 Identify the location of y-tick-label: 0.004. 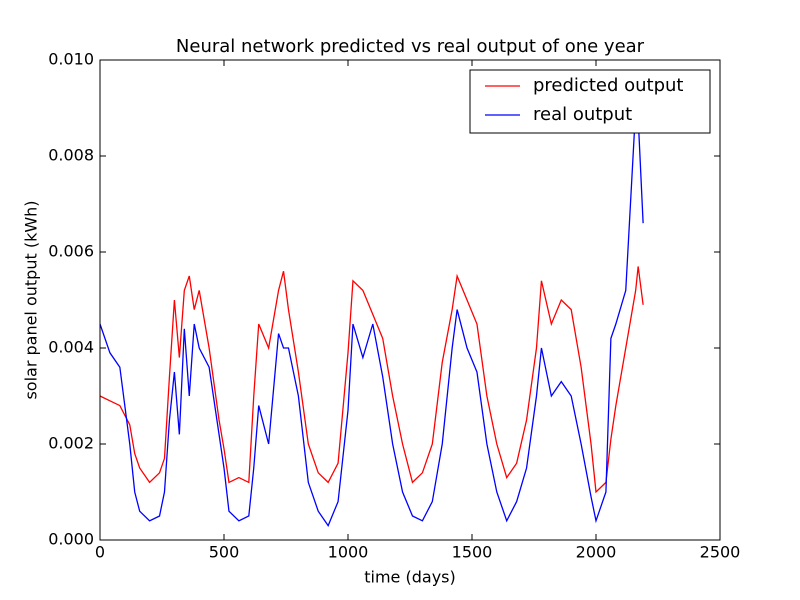
(71, 347).